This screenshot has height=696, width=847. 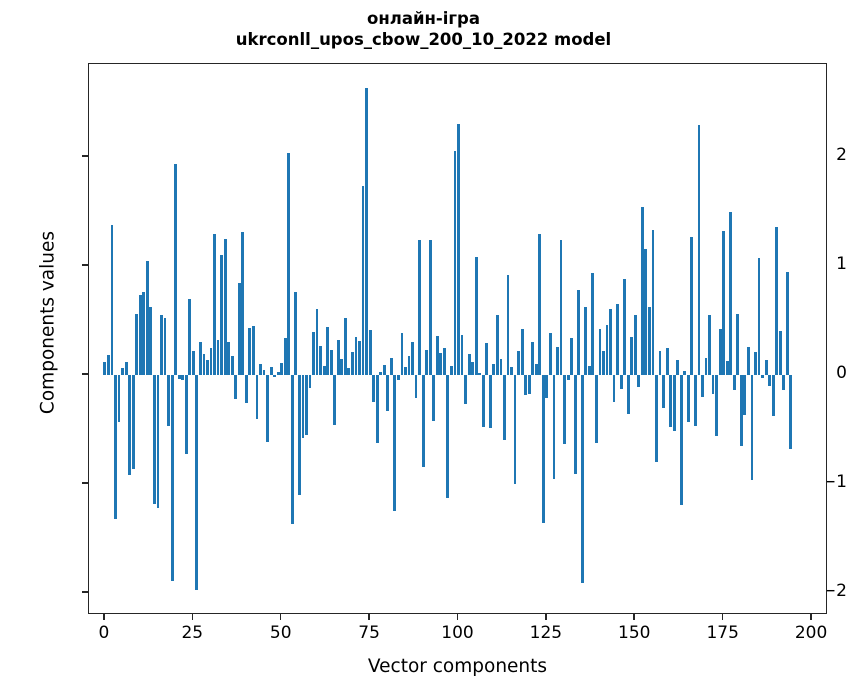 What do you see at coordinates (834, 482) in the screenshot?
I see `y-tick-label: −1` at bounding box center [834, 482].